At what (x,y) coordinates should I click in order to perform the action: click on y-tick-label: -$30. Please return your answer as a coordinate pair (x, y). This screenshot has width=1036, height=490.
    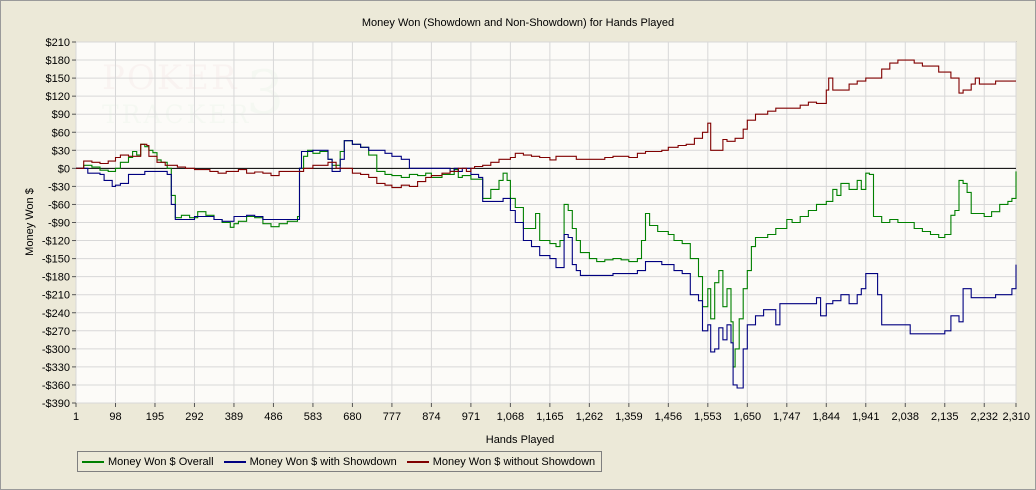
    Looking at the image, I should click on (59, 187).